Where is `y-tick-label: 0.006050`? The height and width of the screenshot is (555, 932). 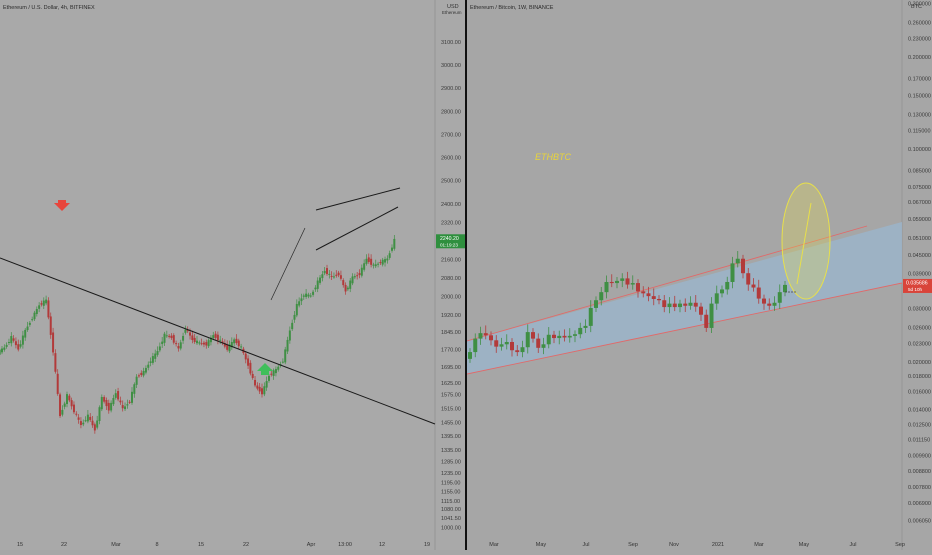
y-tick-label: 0.006050 is located at coordinates (919, 522).